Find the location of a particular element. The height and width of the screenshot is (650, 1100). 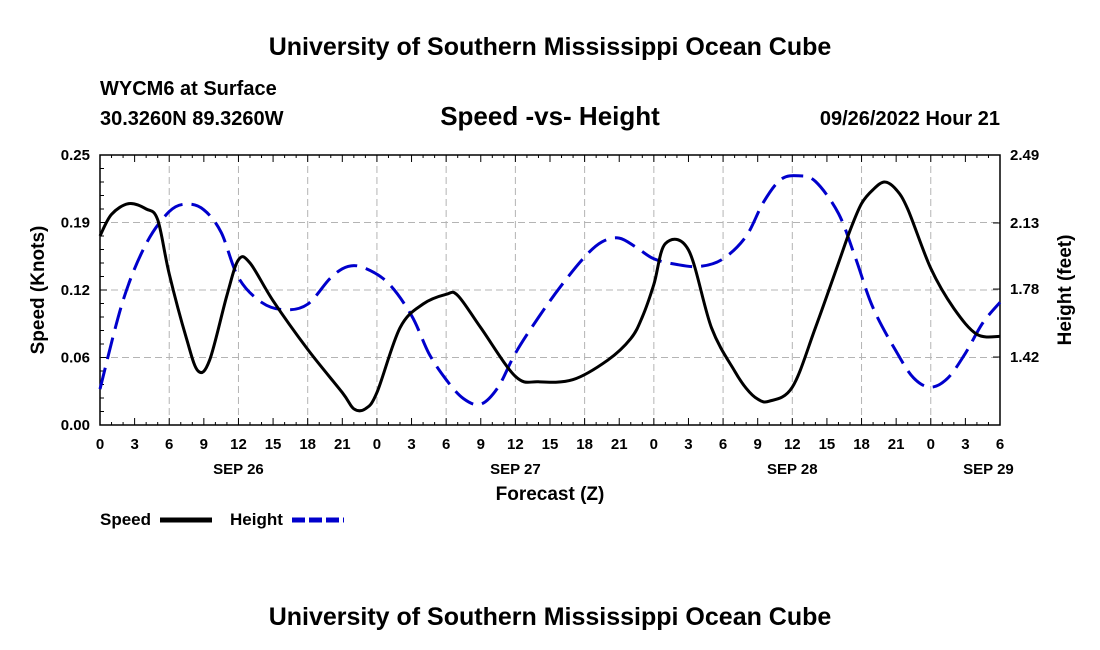

chart-subtitle: Speed -vs- Height is located at coordinates (550, 116).